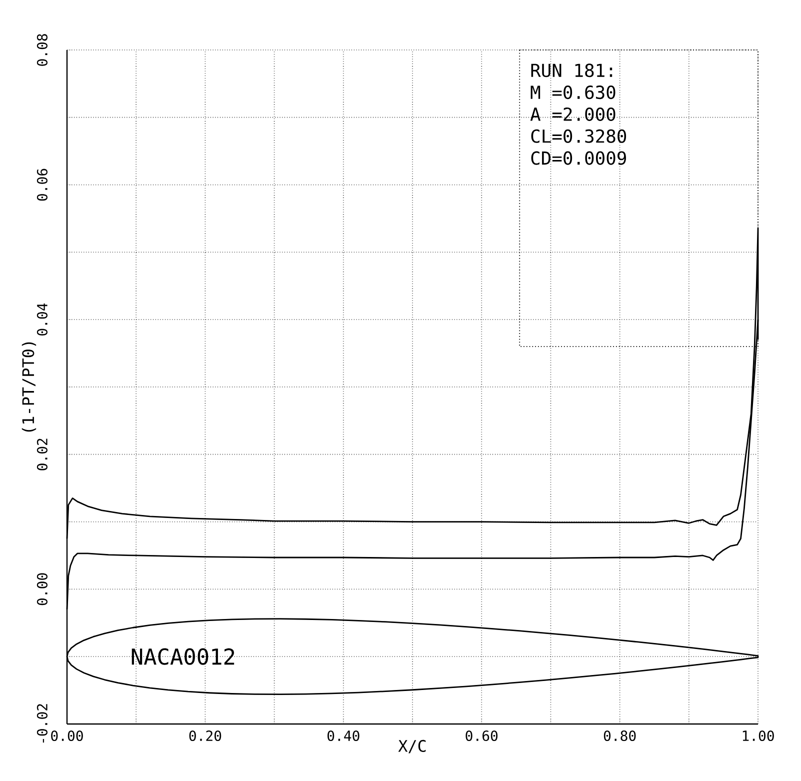  Describe the element at coordinates (205, 736) in the screenshot. I see `x-tick-label: 0.20` at that location.